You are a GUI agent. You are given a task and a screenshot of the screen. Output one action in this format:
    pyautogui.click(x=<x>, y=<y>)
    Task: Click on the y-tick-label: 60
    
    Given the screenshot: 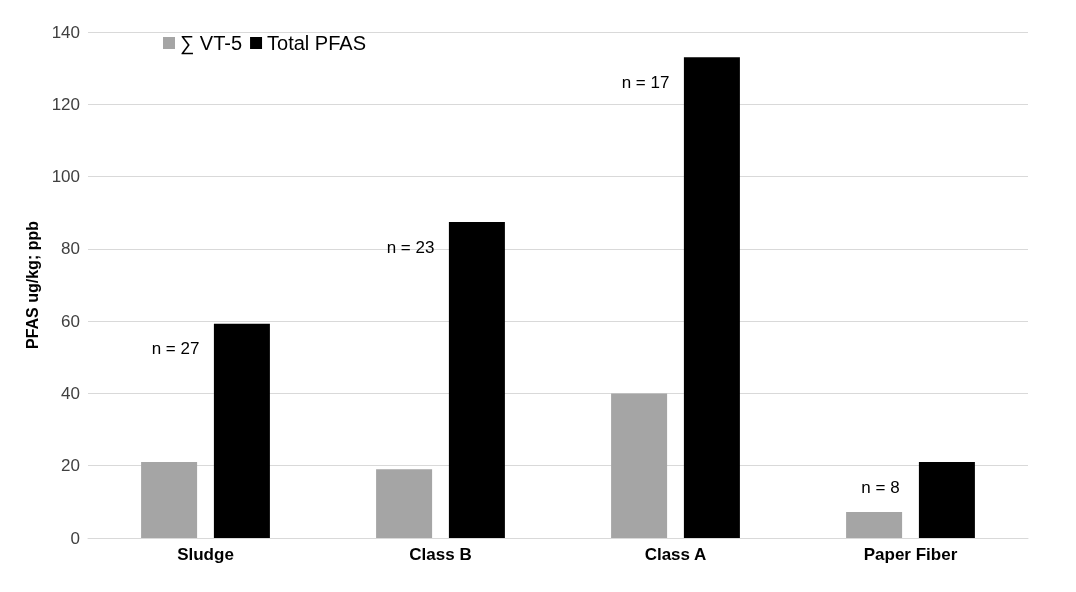 What is the action you would take?
    pyautogui.click(x=70, y=321)
    